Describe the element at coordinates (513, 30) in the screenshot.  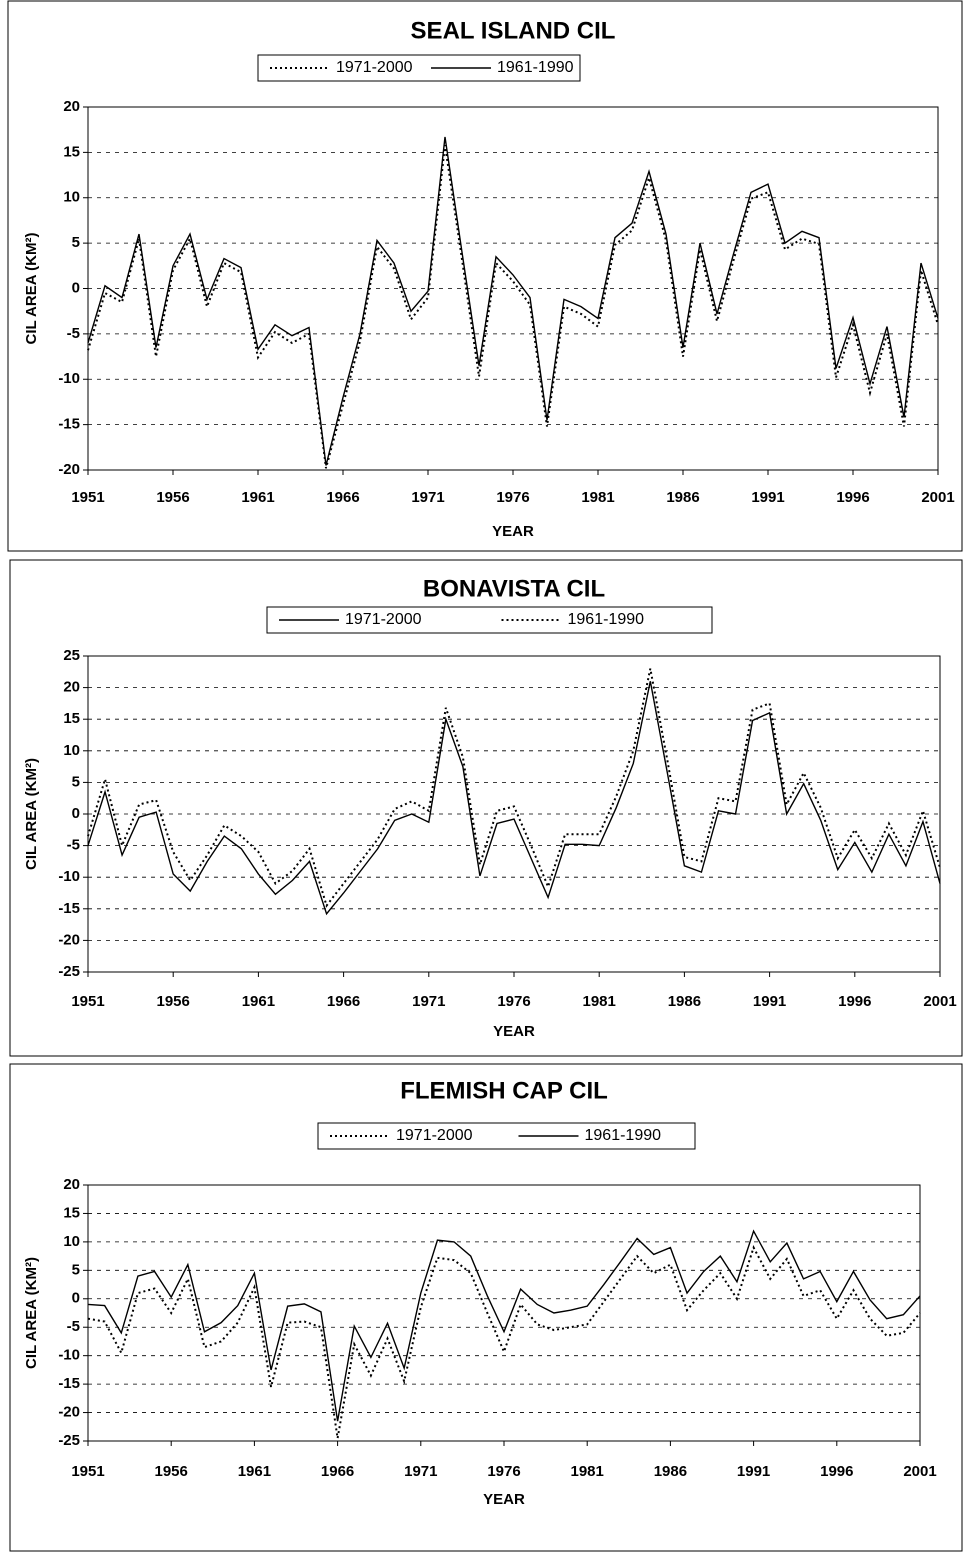
I see `chart-title: SEAL ISLAND CIL` at that location.